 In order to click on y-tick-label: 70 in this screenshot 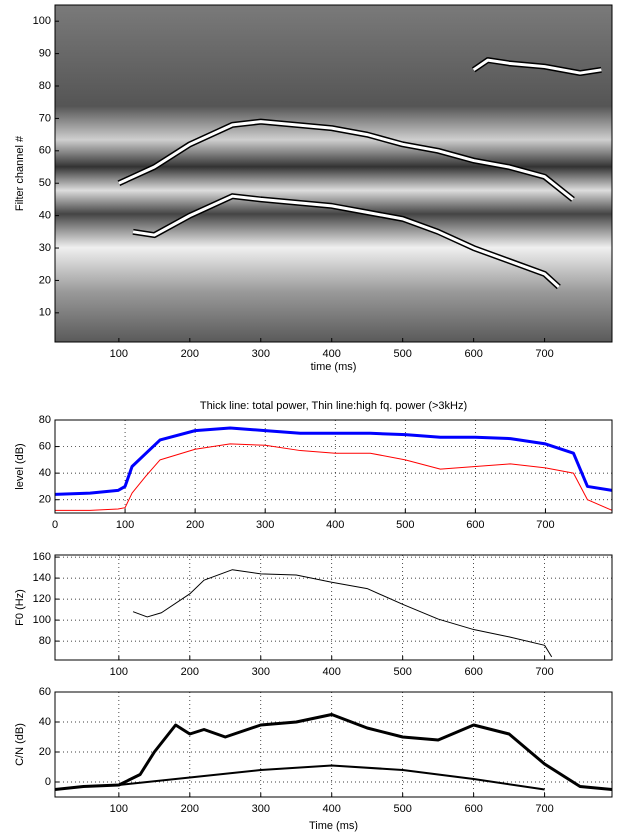, I will do `click(45, 118)`.